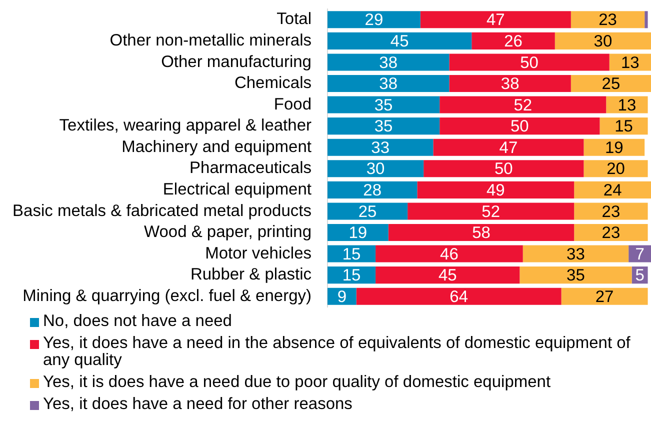 This screenshot has height=428, width=651. Describe the element at coordinates (167, 295) in the screenshot. I see `y-tick-label: Mining & quarrying (excl. fuel & energy)` at that location.